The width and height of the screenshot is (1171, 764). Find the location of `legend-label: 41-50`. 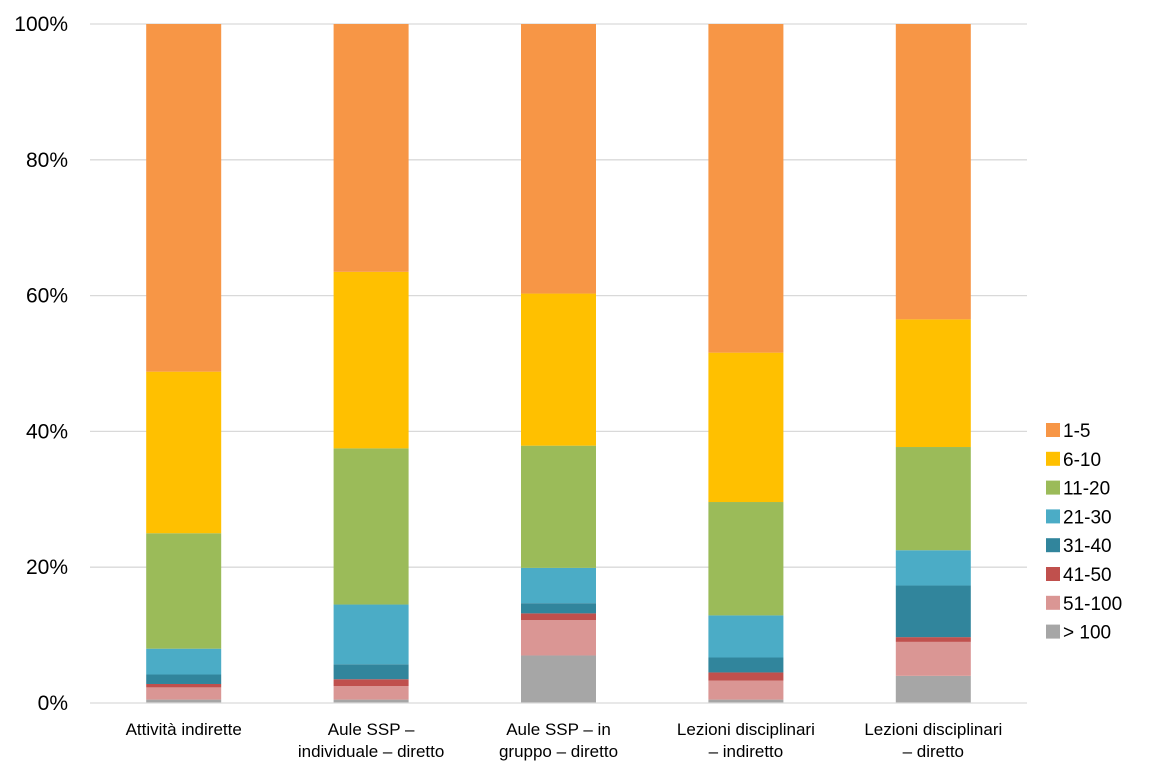

legend-label: 41-50 is located at coordinates (1087, 575).